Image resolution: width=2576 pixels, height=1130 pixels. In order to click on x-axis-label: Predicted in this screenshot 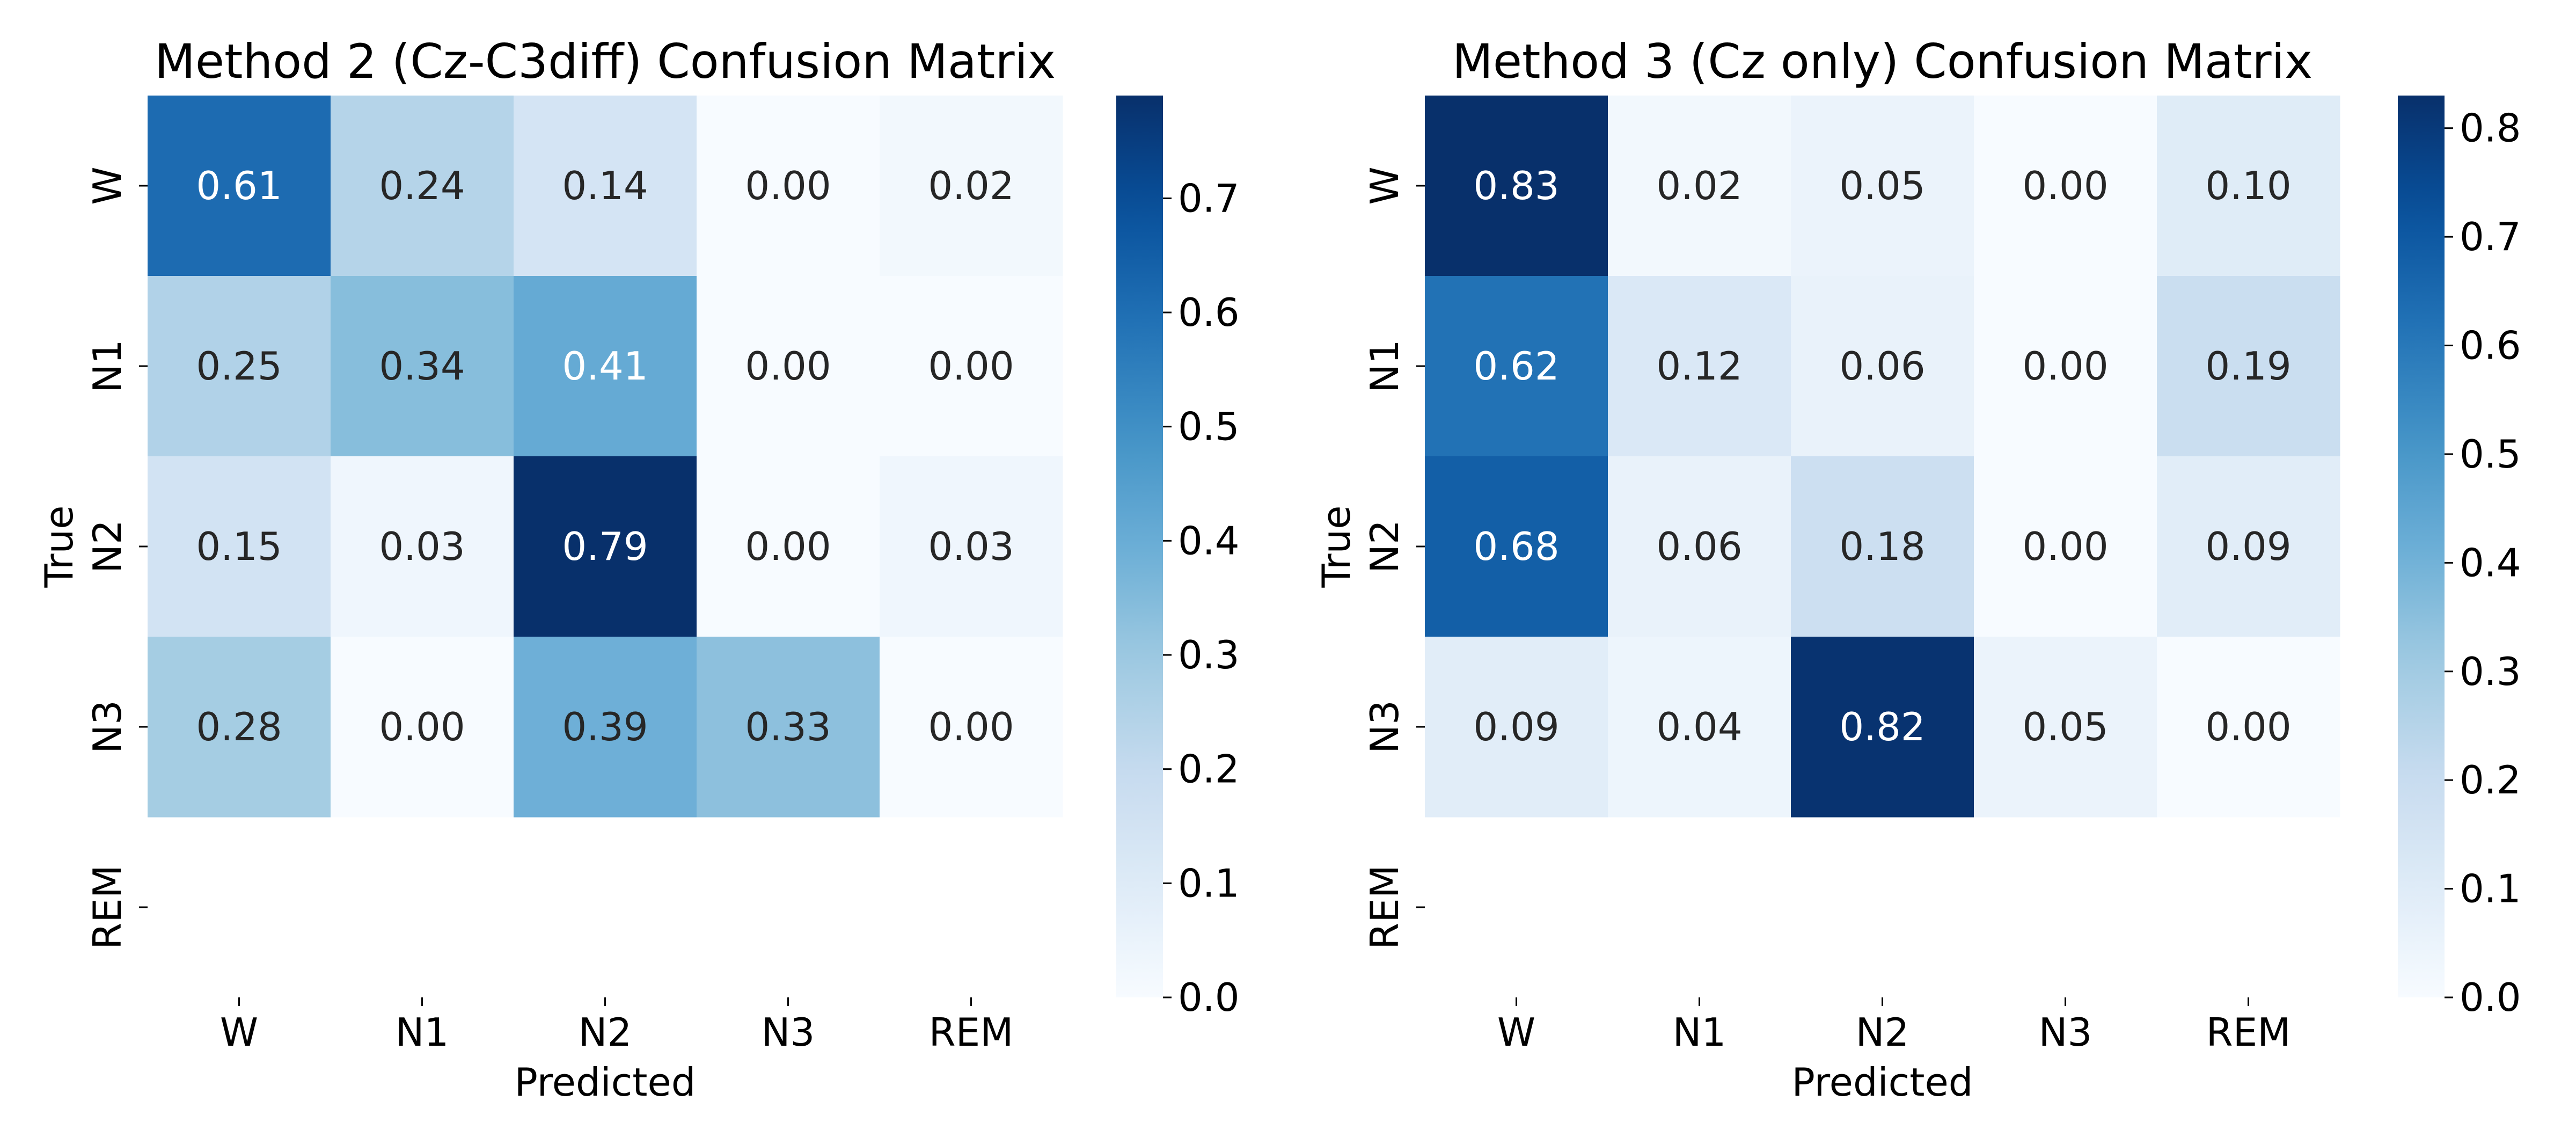, I will do `click(605, 1082)`.